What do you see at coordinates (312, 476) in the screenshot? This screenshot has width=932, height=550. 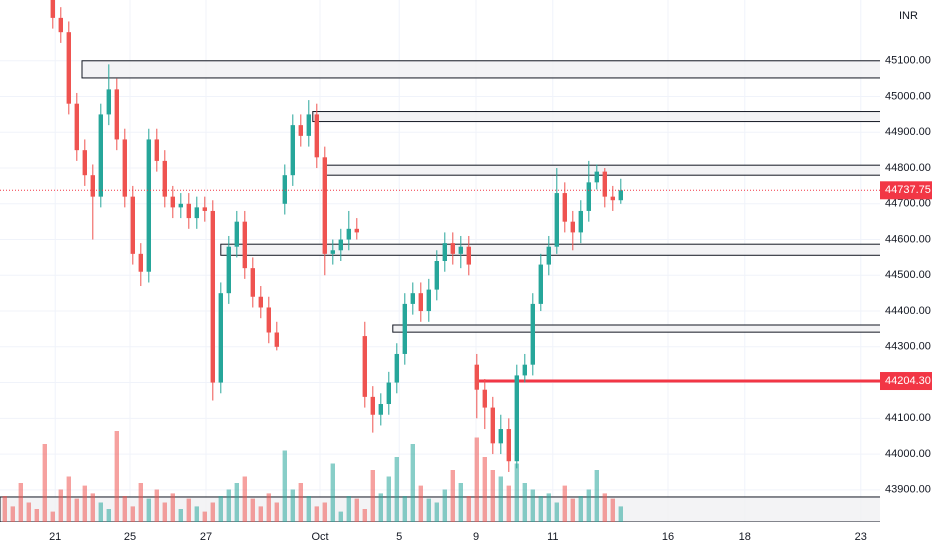 I see `volume` at bounding box center [312, 476].